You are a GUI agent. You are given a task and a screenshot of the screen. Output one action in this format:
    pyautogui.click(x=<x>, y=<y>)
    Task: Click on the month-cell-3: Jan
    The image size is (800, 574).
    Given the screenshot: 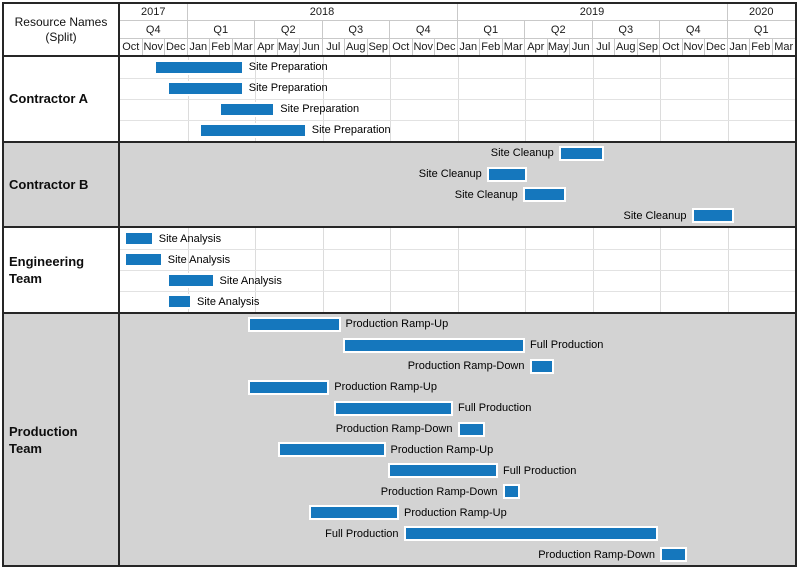 What is the action you would take?
    pyautogui.click(x=199, y=47)
    